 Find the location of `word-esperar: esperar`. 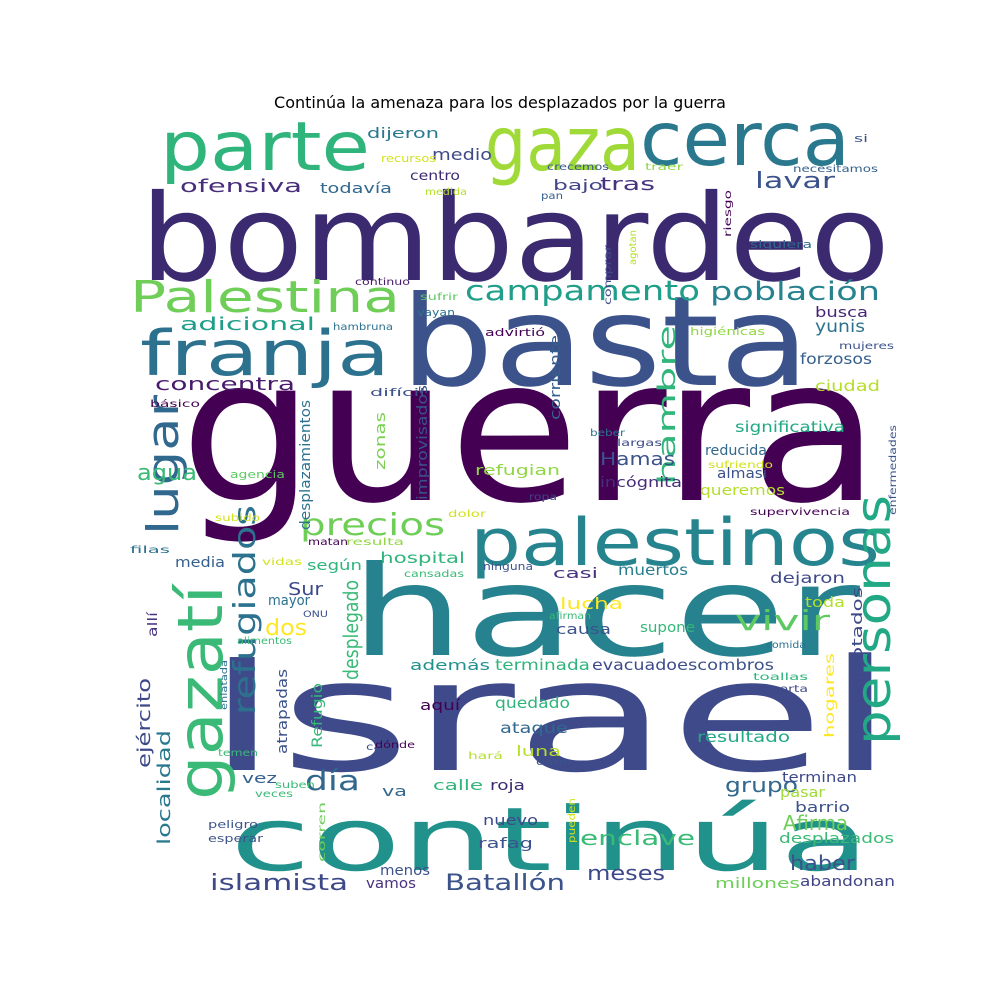

word-esperar: esperar is located at coordinates (236, 838).